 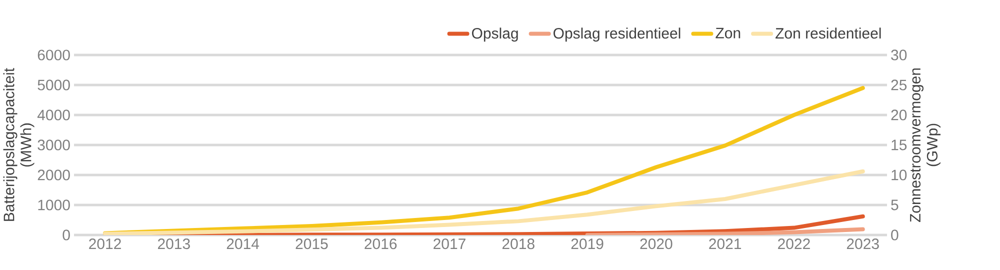 What do you see at coordinates (925, 145) in the screenshot?
I see `y2-axis-title: Zonnestroomvermogen (GWp)` at bounding box center [925, 145].